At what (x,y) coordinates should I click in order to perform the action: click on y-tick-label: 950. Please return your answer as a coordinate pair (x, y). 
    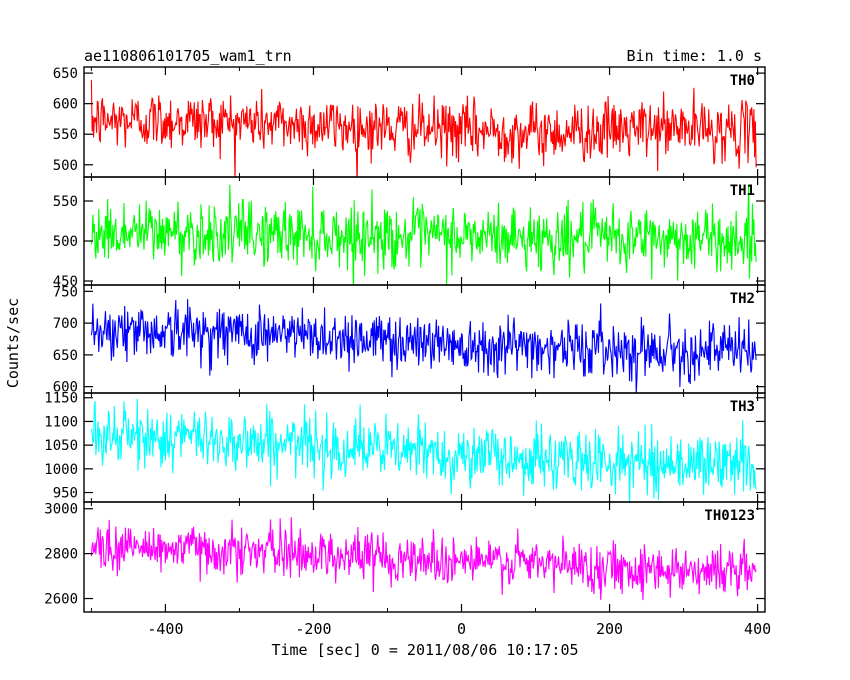
    Looking at the image, I should click on (65, 494).